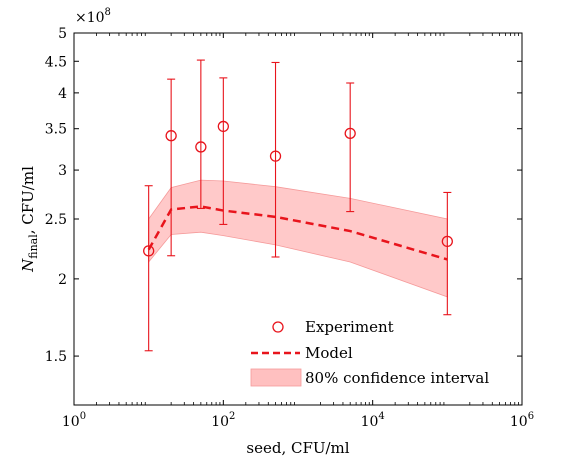 The image size is (581, 465). What do you see at coordinates (349, 327) in the screenshot?
I see `legend-experiment-label: Experiment` at bounding box center [349, 327].